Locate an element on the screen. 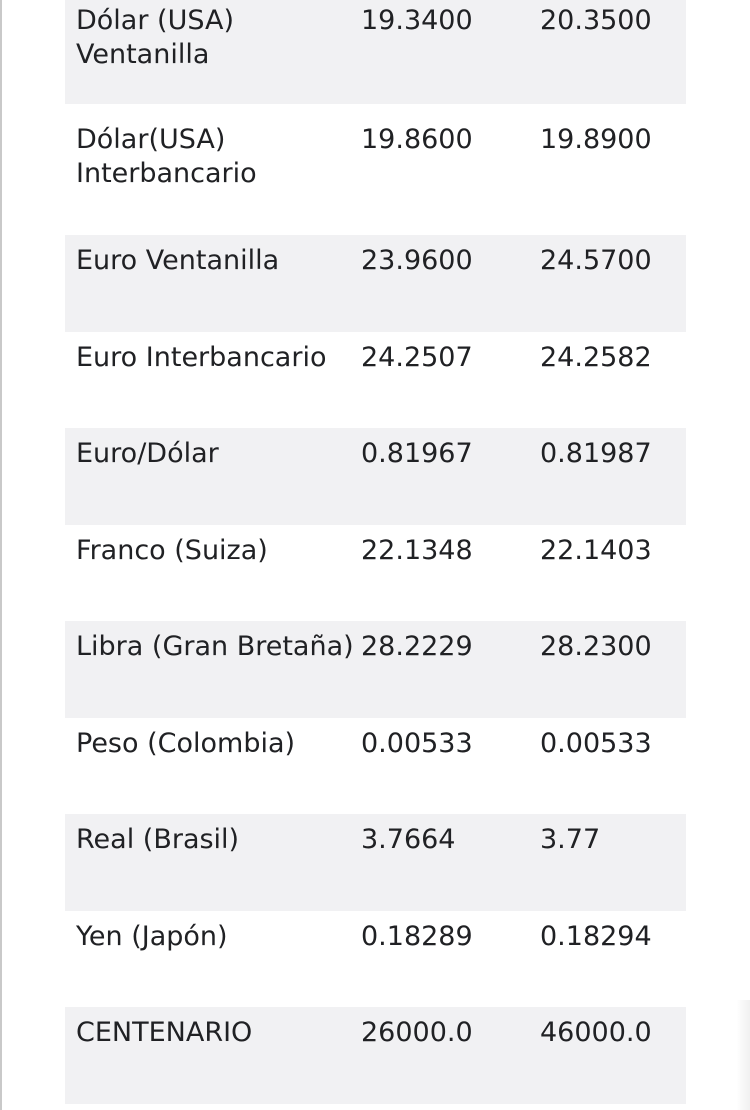  sell-rate-cell: 3.77 is located at coordinates (570, 839).